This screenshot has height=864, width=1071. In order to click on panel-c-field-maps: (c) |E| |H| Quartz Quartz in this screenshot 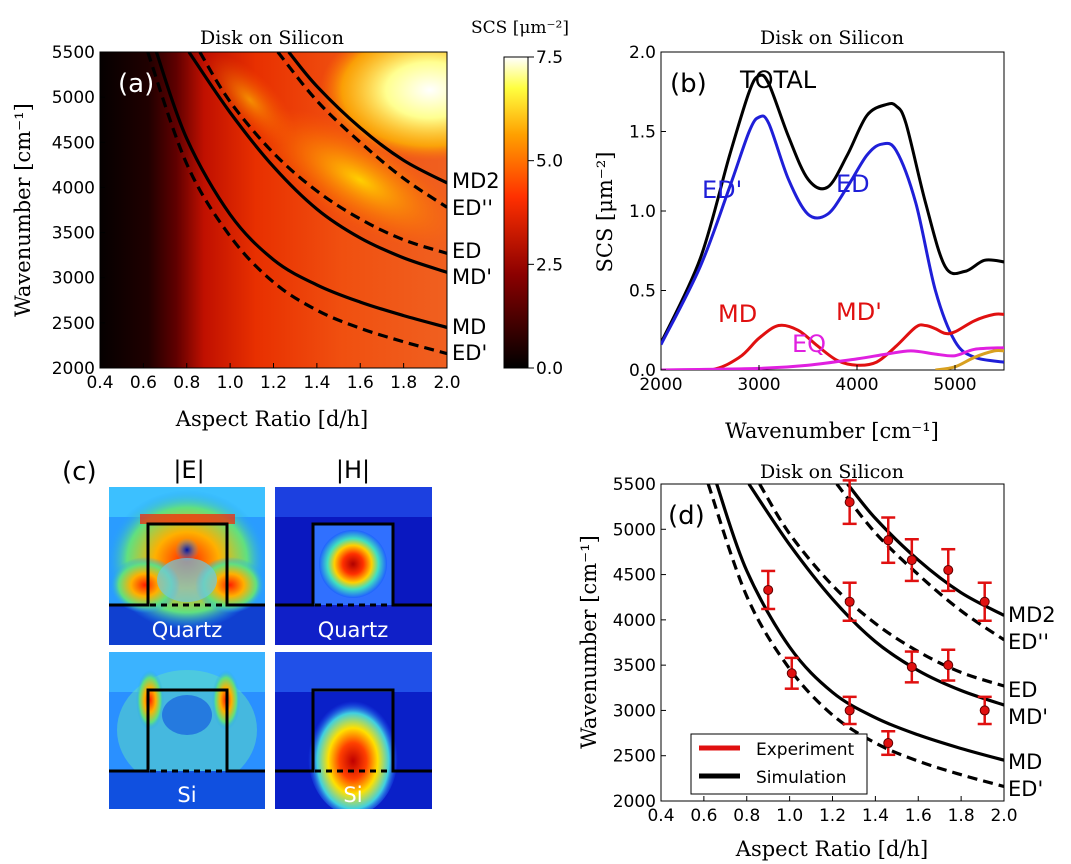, I will do `click(247, 632)`.